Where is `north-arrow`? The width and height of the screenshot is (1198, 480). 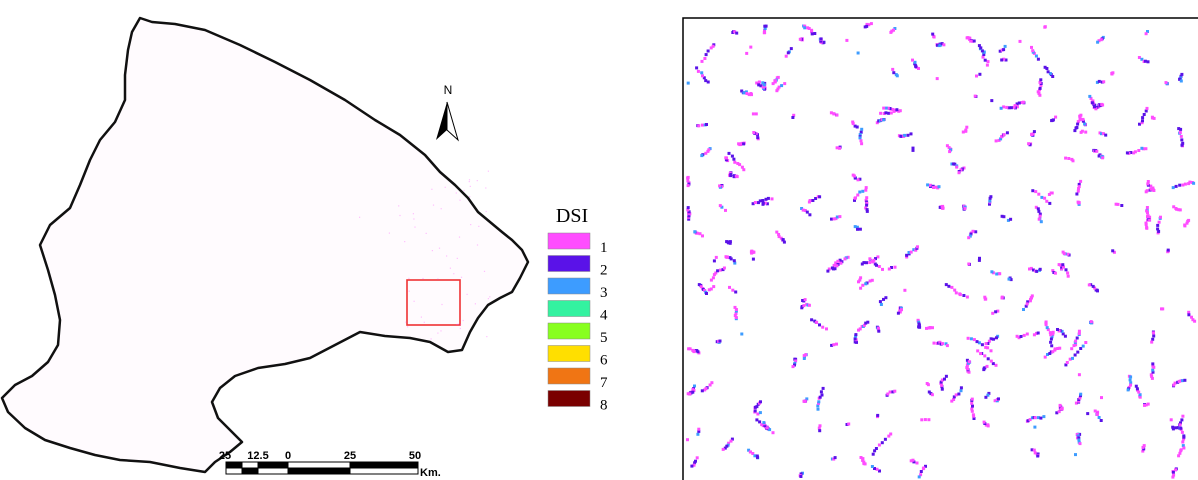
north-arrow is located at coordinates (441, 121).